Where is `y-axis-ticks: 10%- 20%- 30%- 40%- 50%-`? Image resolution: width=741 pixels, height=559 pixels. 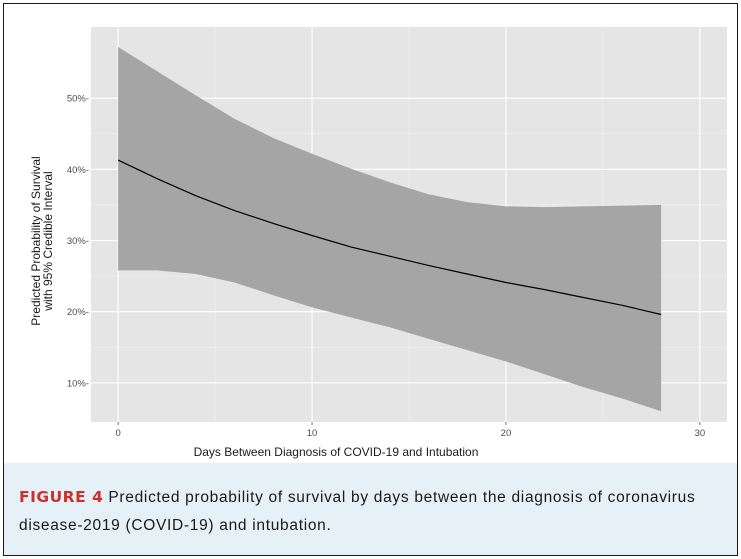
y-axis-ticks: 10%- 20%- 30%- 40%- 50%- is located at coordinates (78, 242).